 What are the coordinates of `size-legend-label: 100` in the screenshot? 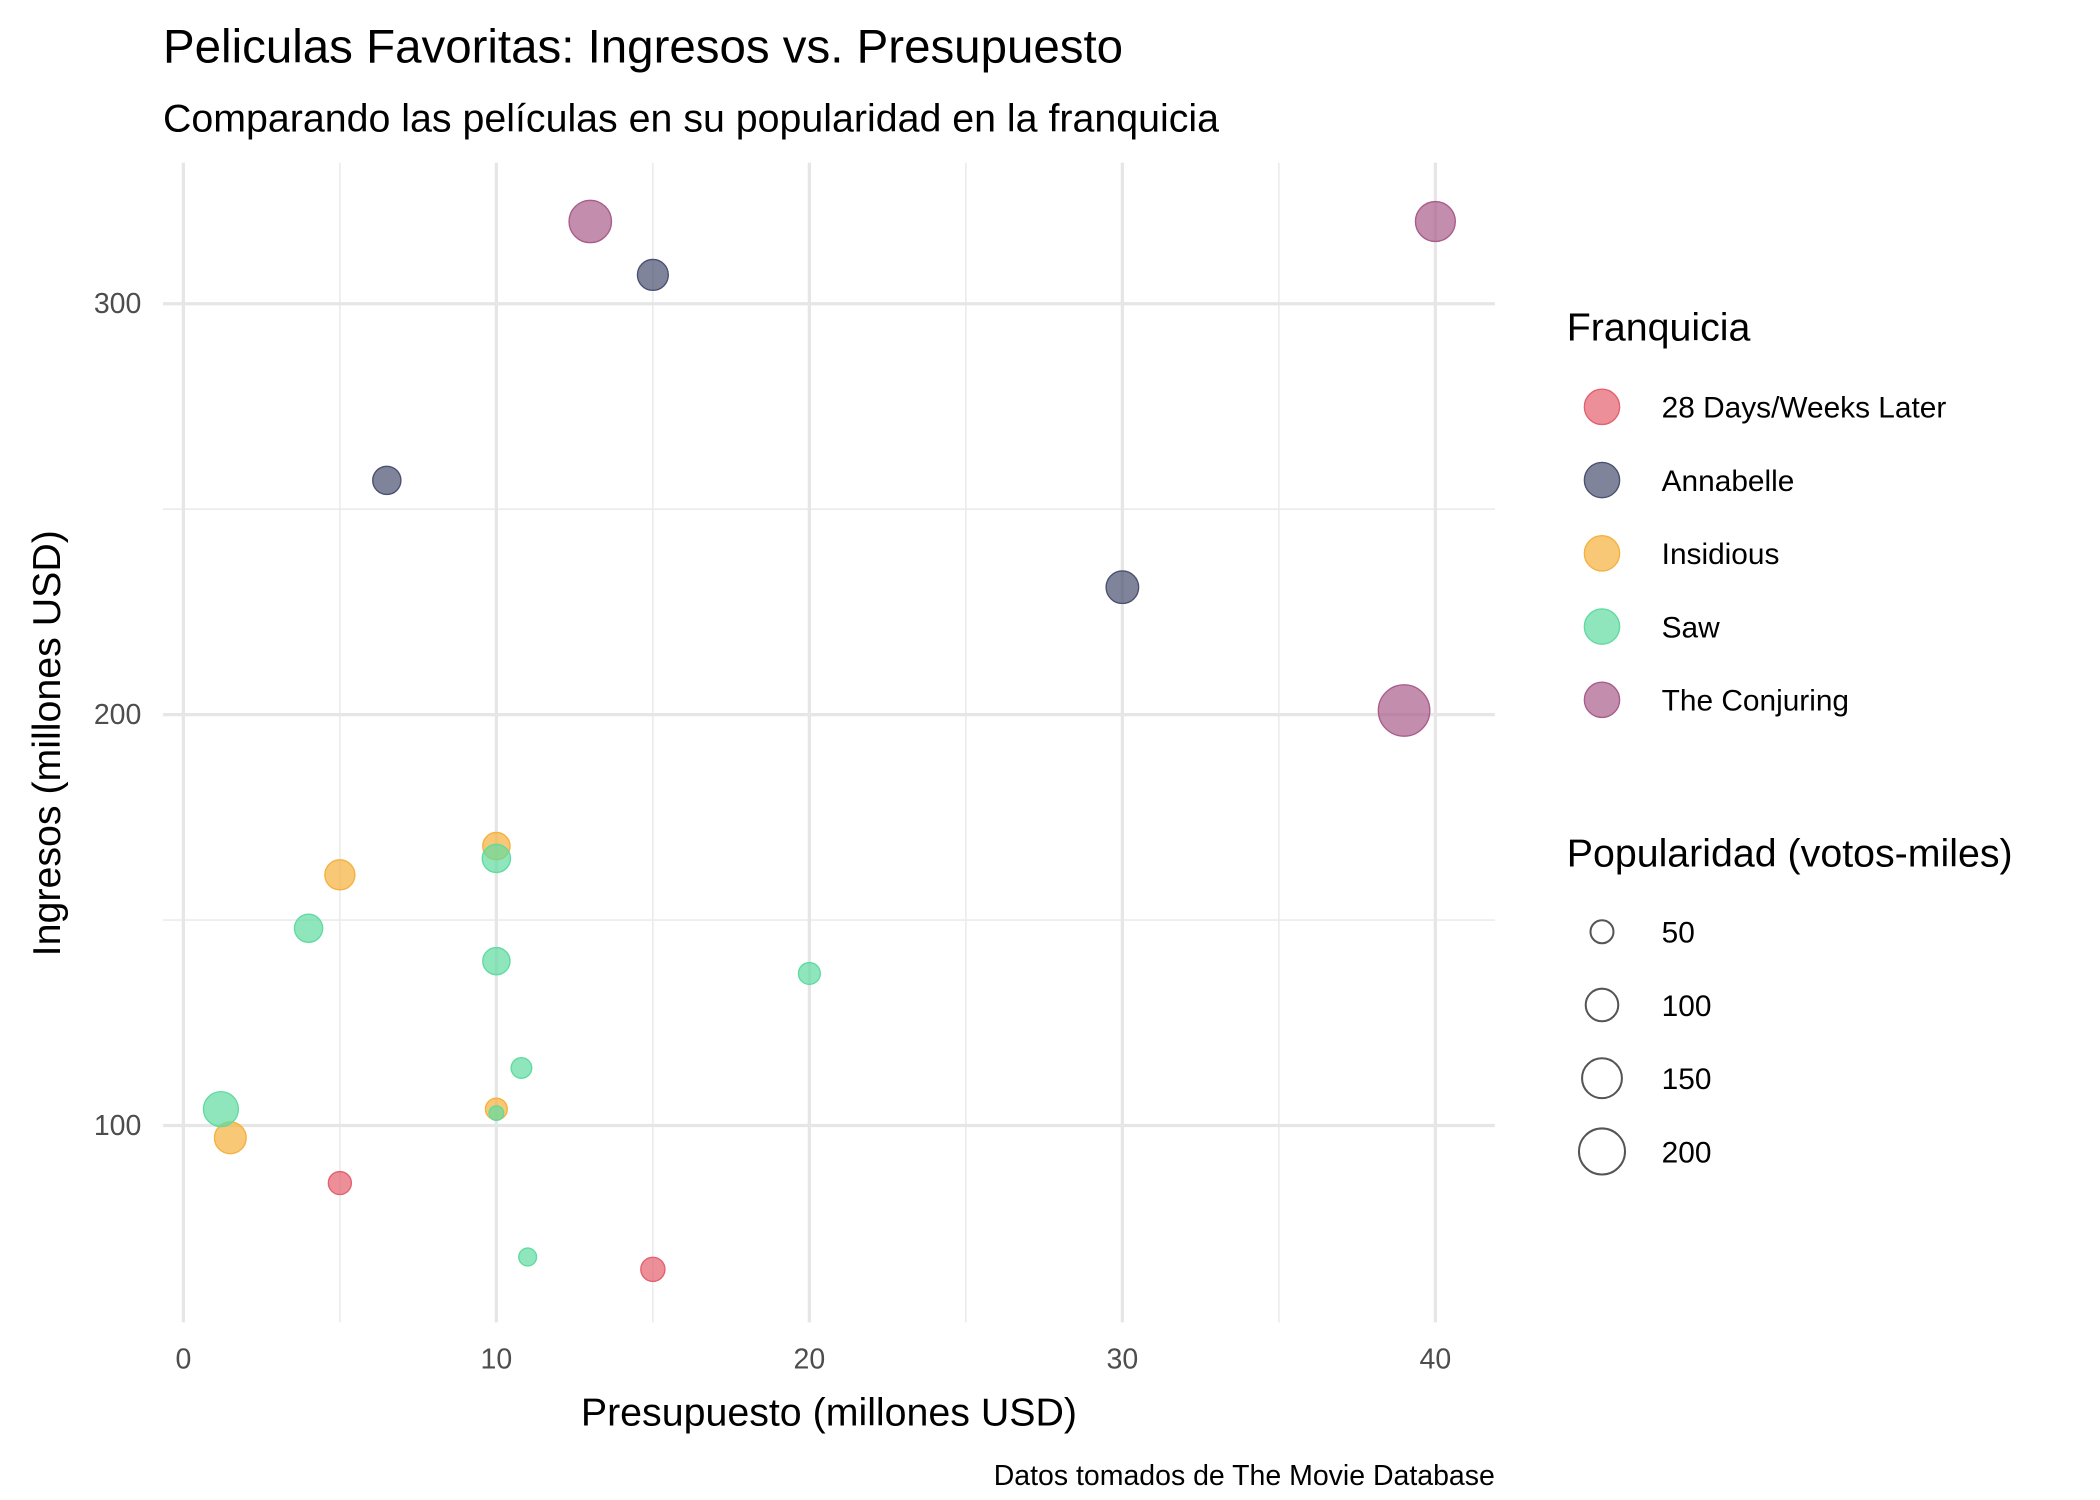 It's located at (1687, 1006).